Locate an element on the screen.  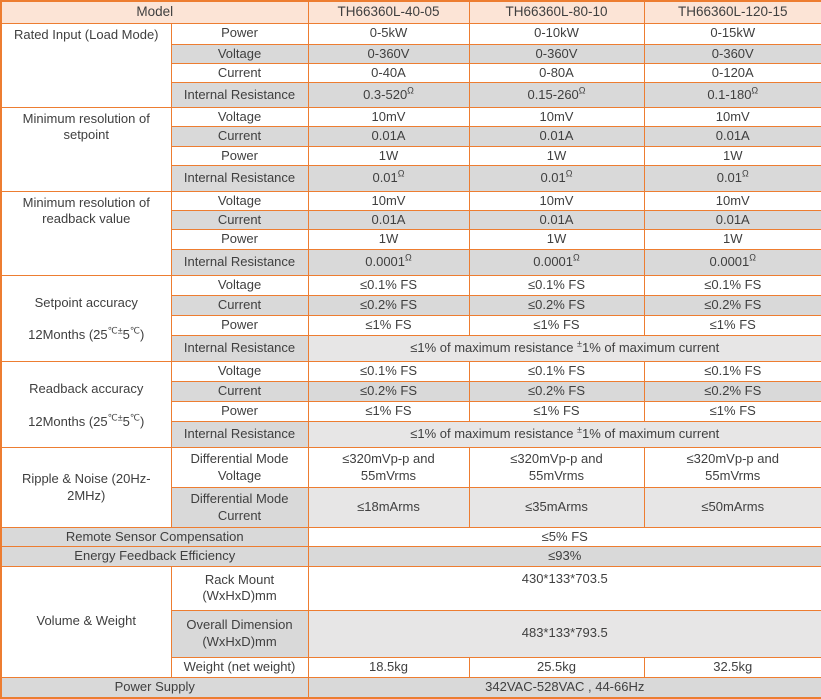
spec-label: Internal Resistance is located at coordinates (239, 178).